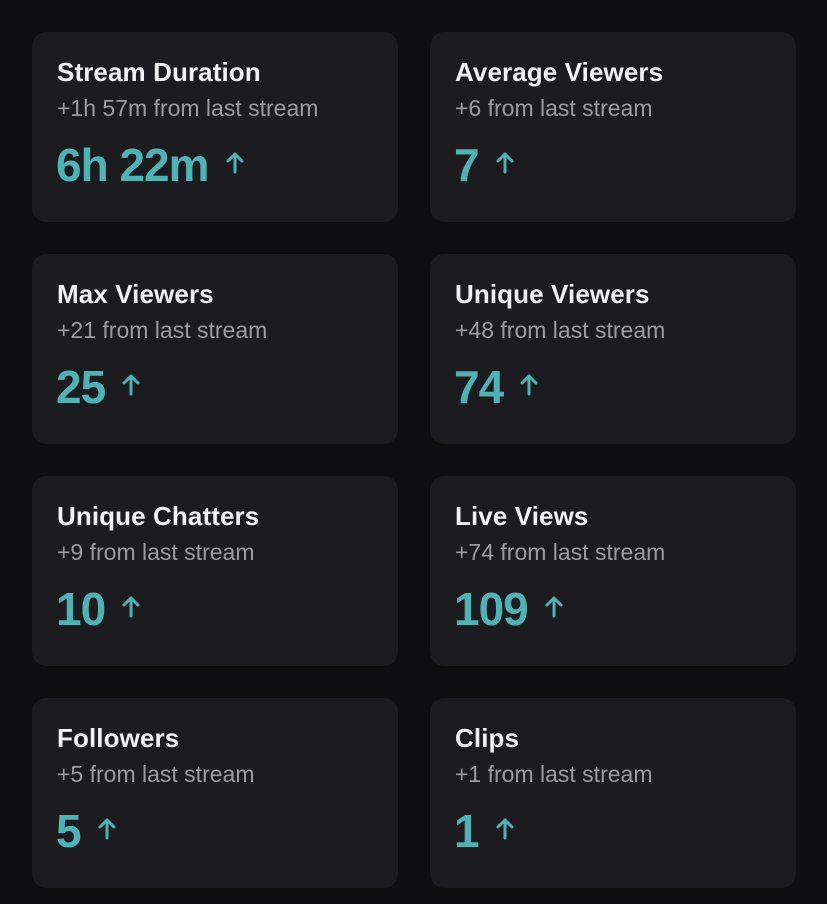 The image size is (827, 904). I want to click on stat-delta: +1 from last stream, so click(554, 774).